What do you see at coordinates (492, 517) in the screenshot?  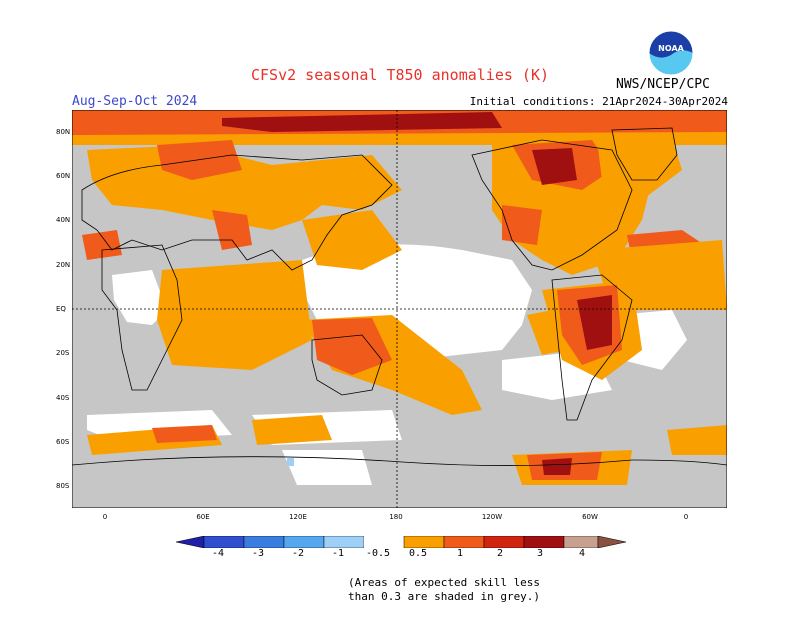 I see `lon-label: 120W` at bounding box center [492, 517].